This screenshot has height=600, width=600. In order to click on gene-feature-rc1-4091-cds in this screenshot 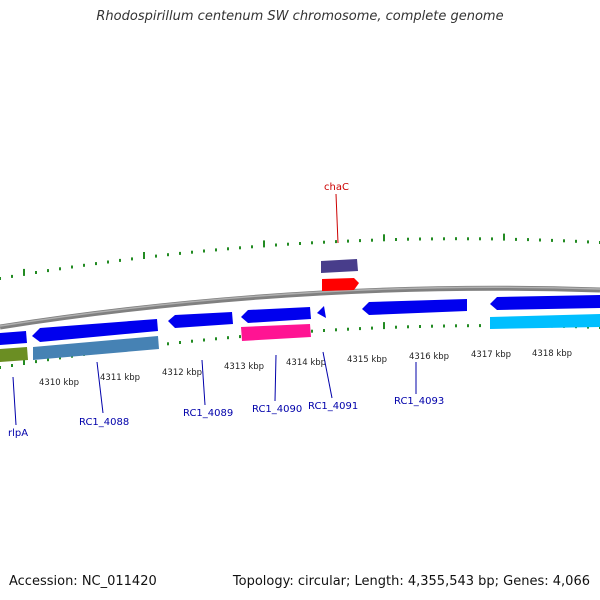, I will do `click(321, 312)`.